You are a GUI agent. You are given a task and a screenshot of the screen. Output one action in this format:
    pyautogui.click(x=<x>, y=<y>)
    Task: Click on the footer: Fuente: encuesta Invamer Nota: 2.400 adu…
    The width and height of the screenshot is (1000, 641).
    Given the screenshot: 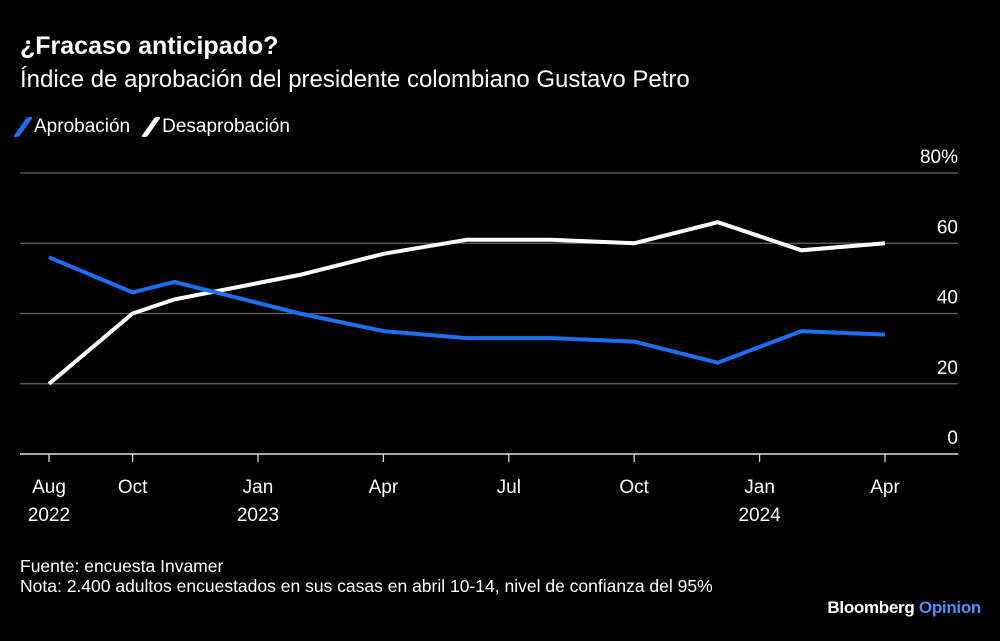 What is the action you would take?
    pyautogui.click(x=415, y=576)
    